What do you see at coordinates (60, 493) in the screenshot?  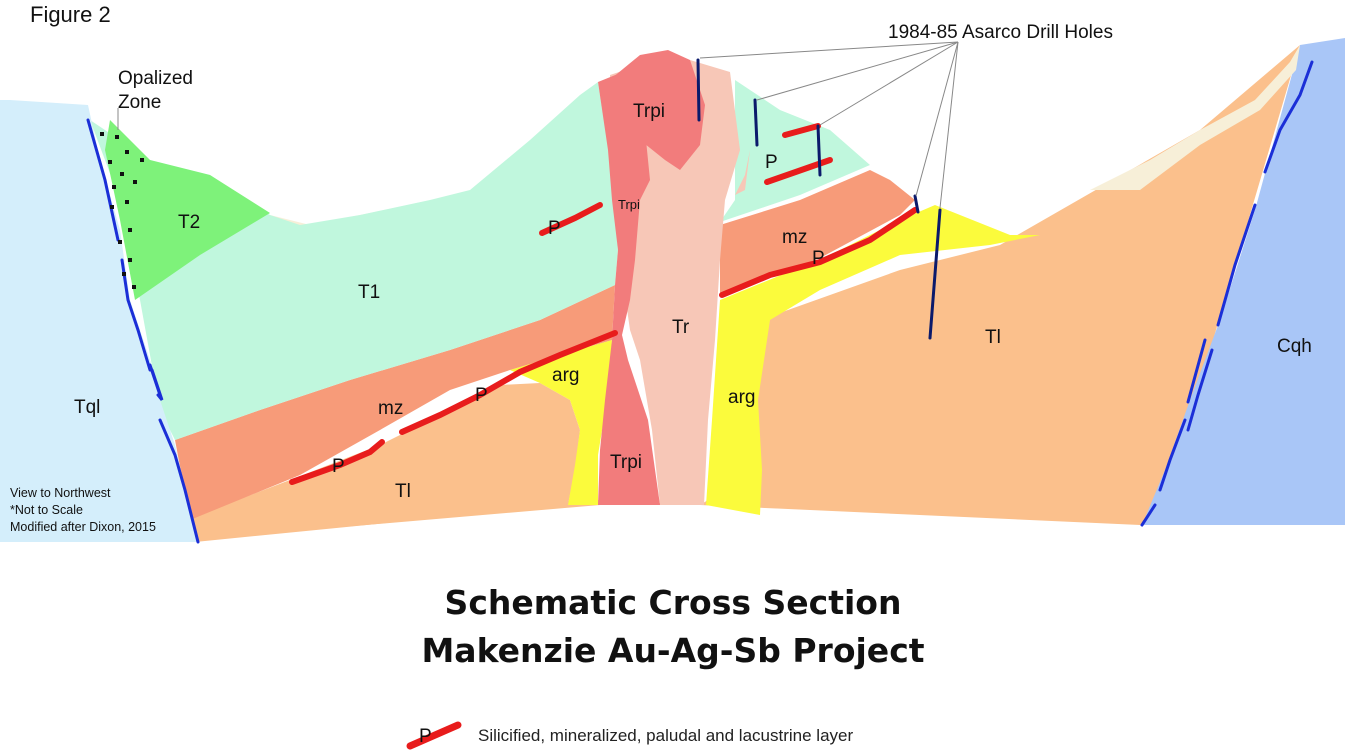 I see `note-view: View to Northwest` at bounding box center [60, 493].